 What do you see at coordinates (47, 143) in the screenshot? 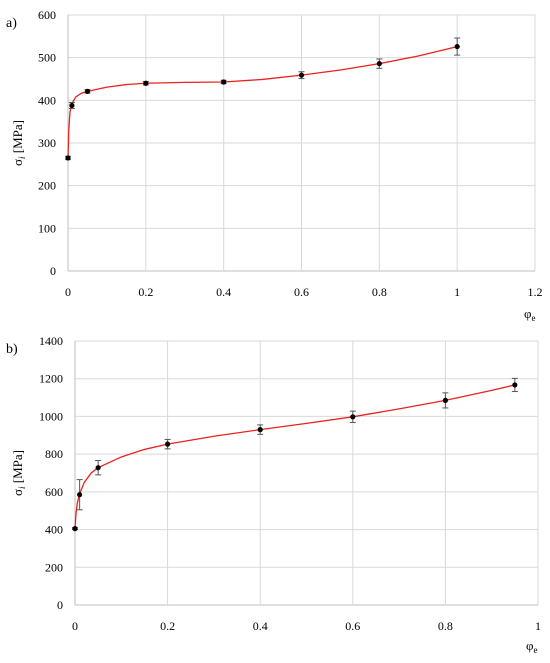
I see `y-tick-label: 300` at bounding box center [47, 143].